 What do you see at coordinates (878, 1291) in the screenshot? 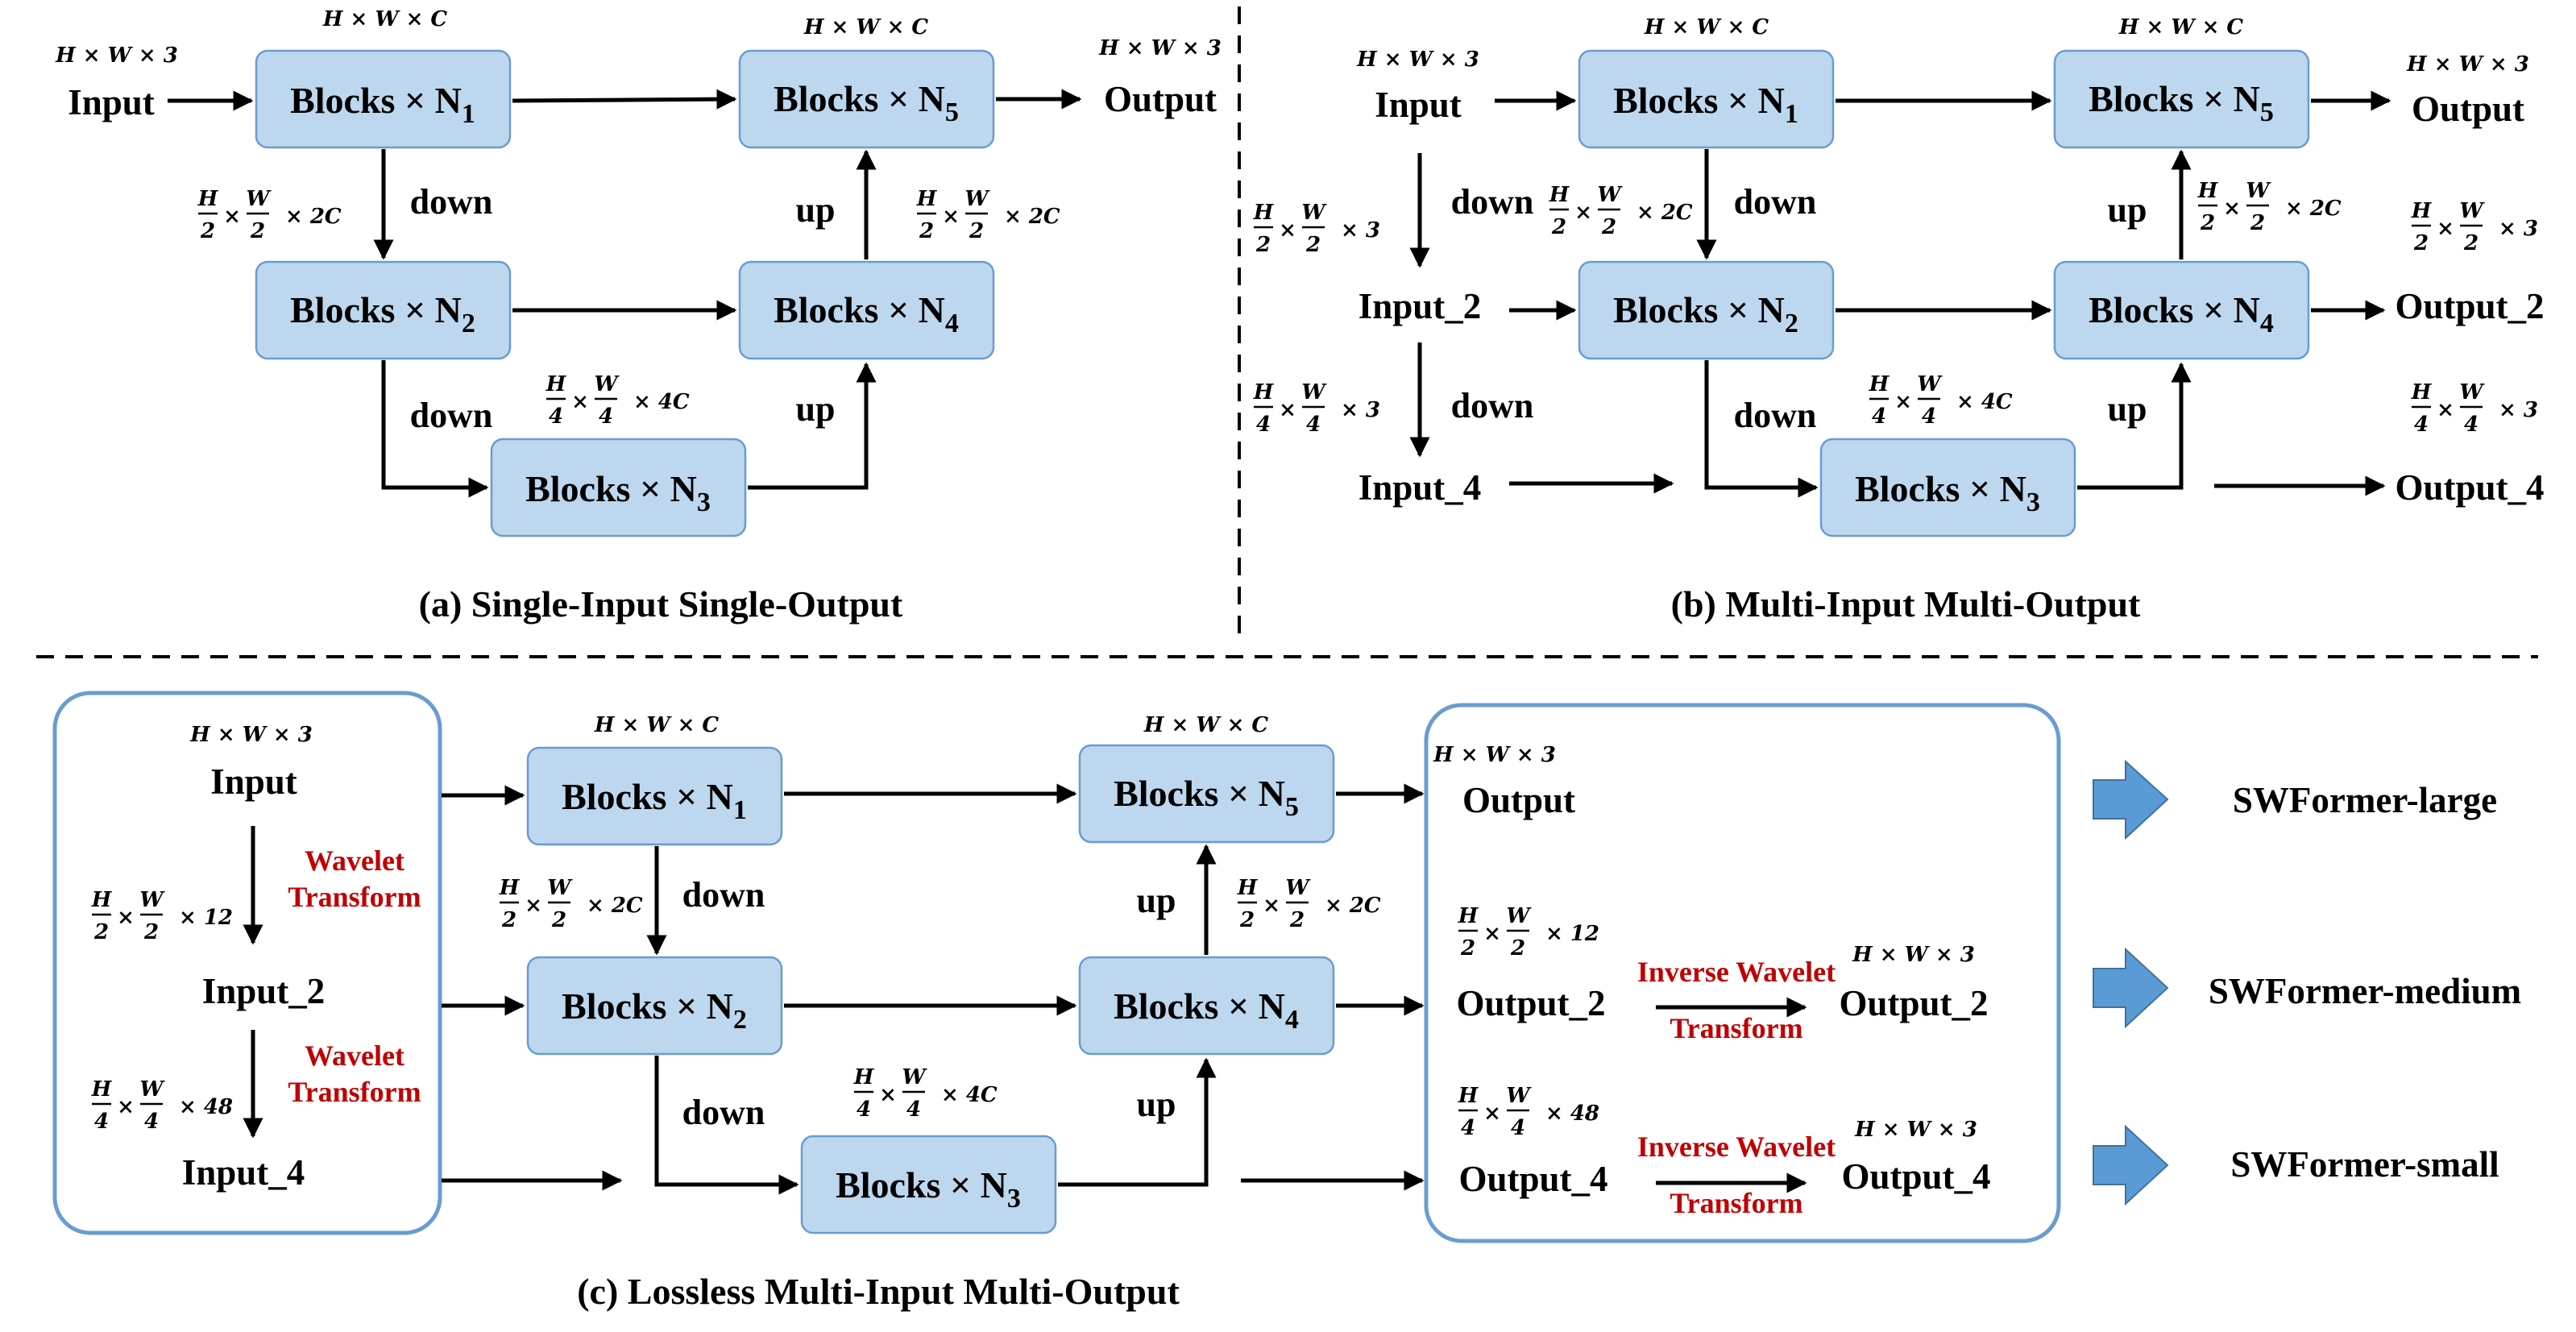
I see `caption-c: (c) Lossless Multi-Input Multi-Output` at bounding box center [878, 1291].